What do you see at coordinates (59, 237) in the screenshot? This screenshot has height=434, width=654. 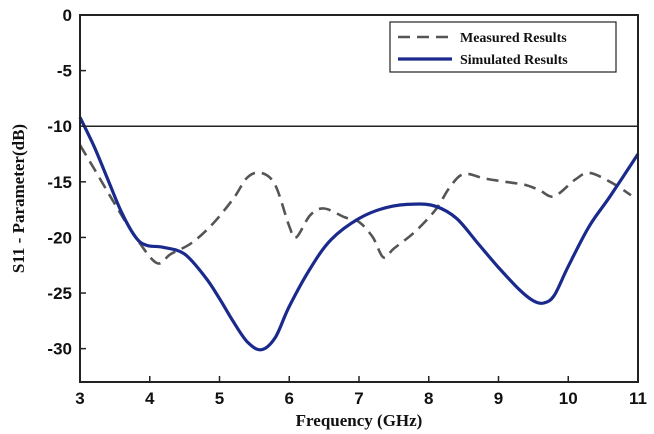 I see `y-tick-label: -20` at bounding box center [59, 237].